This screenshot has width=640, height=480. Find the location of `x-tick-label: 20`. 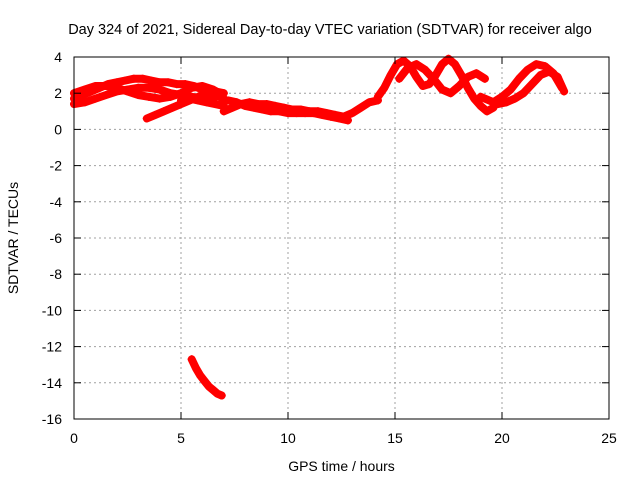

x-tick-label: 20 is located at coordinates (502, 438).